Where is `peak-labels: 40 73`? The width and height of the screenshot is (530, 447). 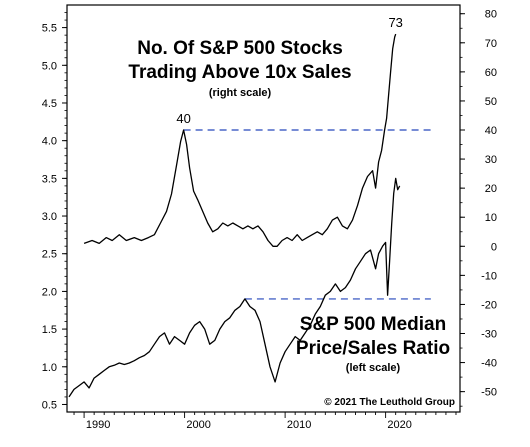 peak-labels: 40 73 is located at coordinates (289, 70).